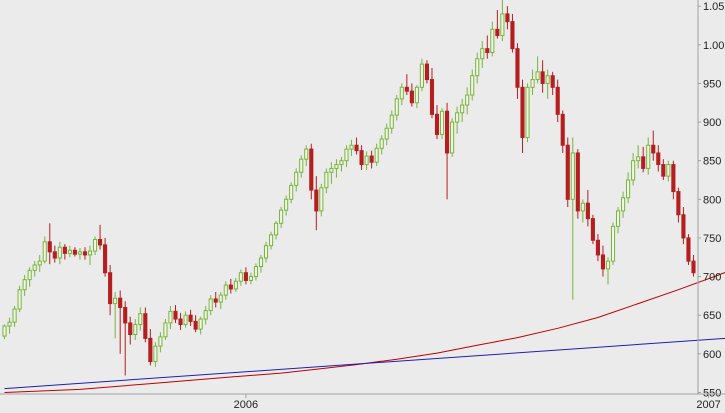 This screenshot has height=413, width=725. What do you see at coordinates (712, 355) in the screenshot?
I see `y-tick-label: 600` at bounding box center [712, 355].